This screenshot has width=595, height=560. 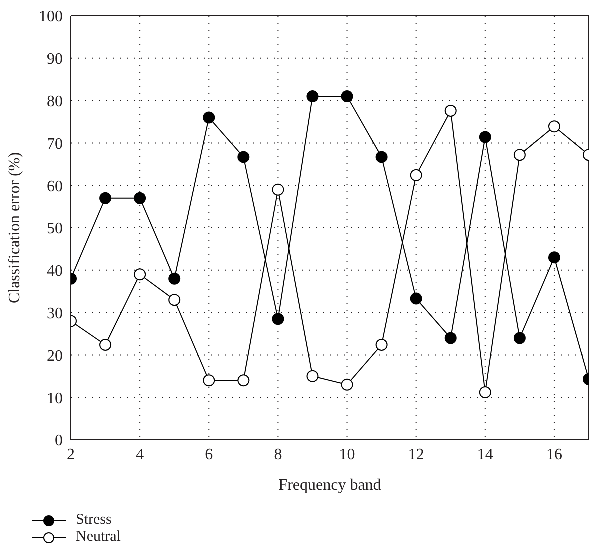 What do you see at coordinates (15, 228) in the screenshot?
I see `y-axis-title: Classification error (%)` at bounding box center [15, 228].